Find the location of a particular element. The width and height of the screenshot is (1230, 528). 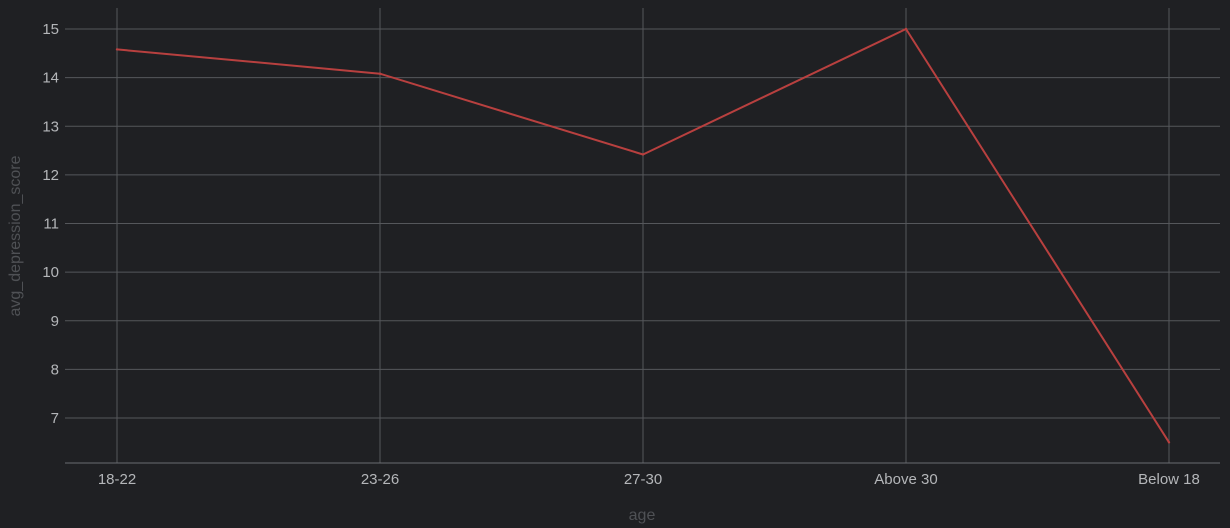

y-axis-title: avg_depression_score is located at coordinates (15, 235).